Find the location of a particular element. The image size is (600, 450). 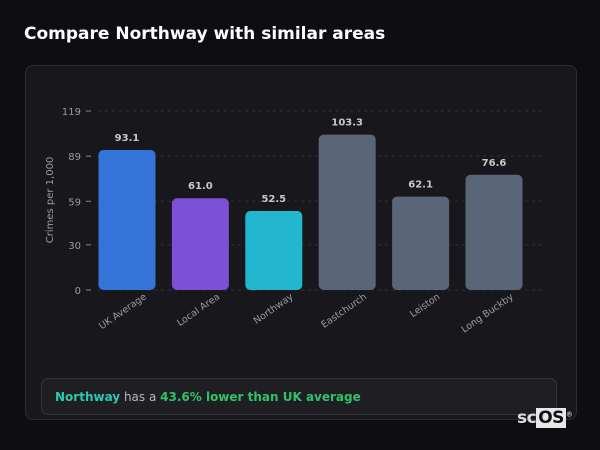

bar-long-buckby is located at coordinates (494, 232).